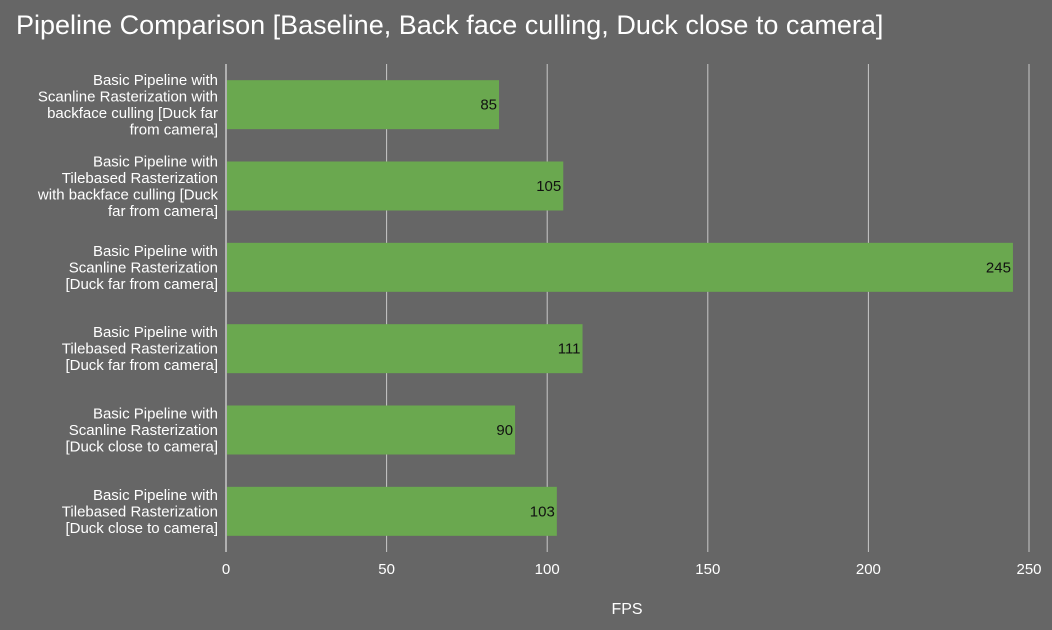  I want to click on x-tick-label: 50, so click(386, 569).